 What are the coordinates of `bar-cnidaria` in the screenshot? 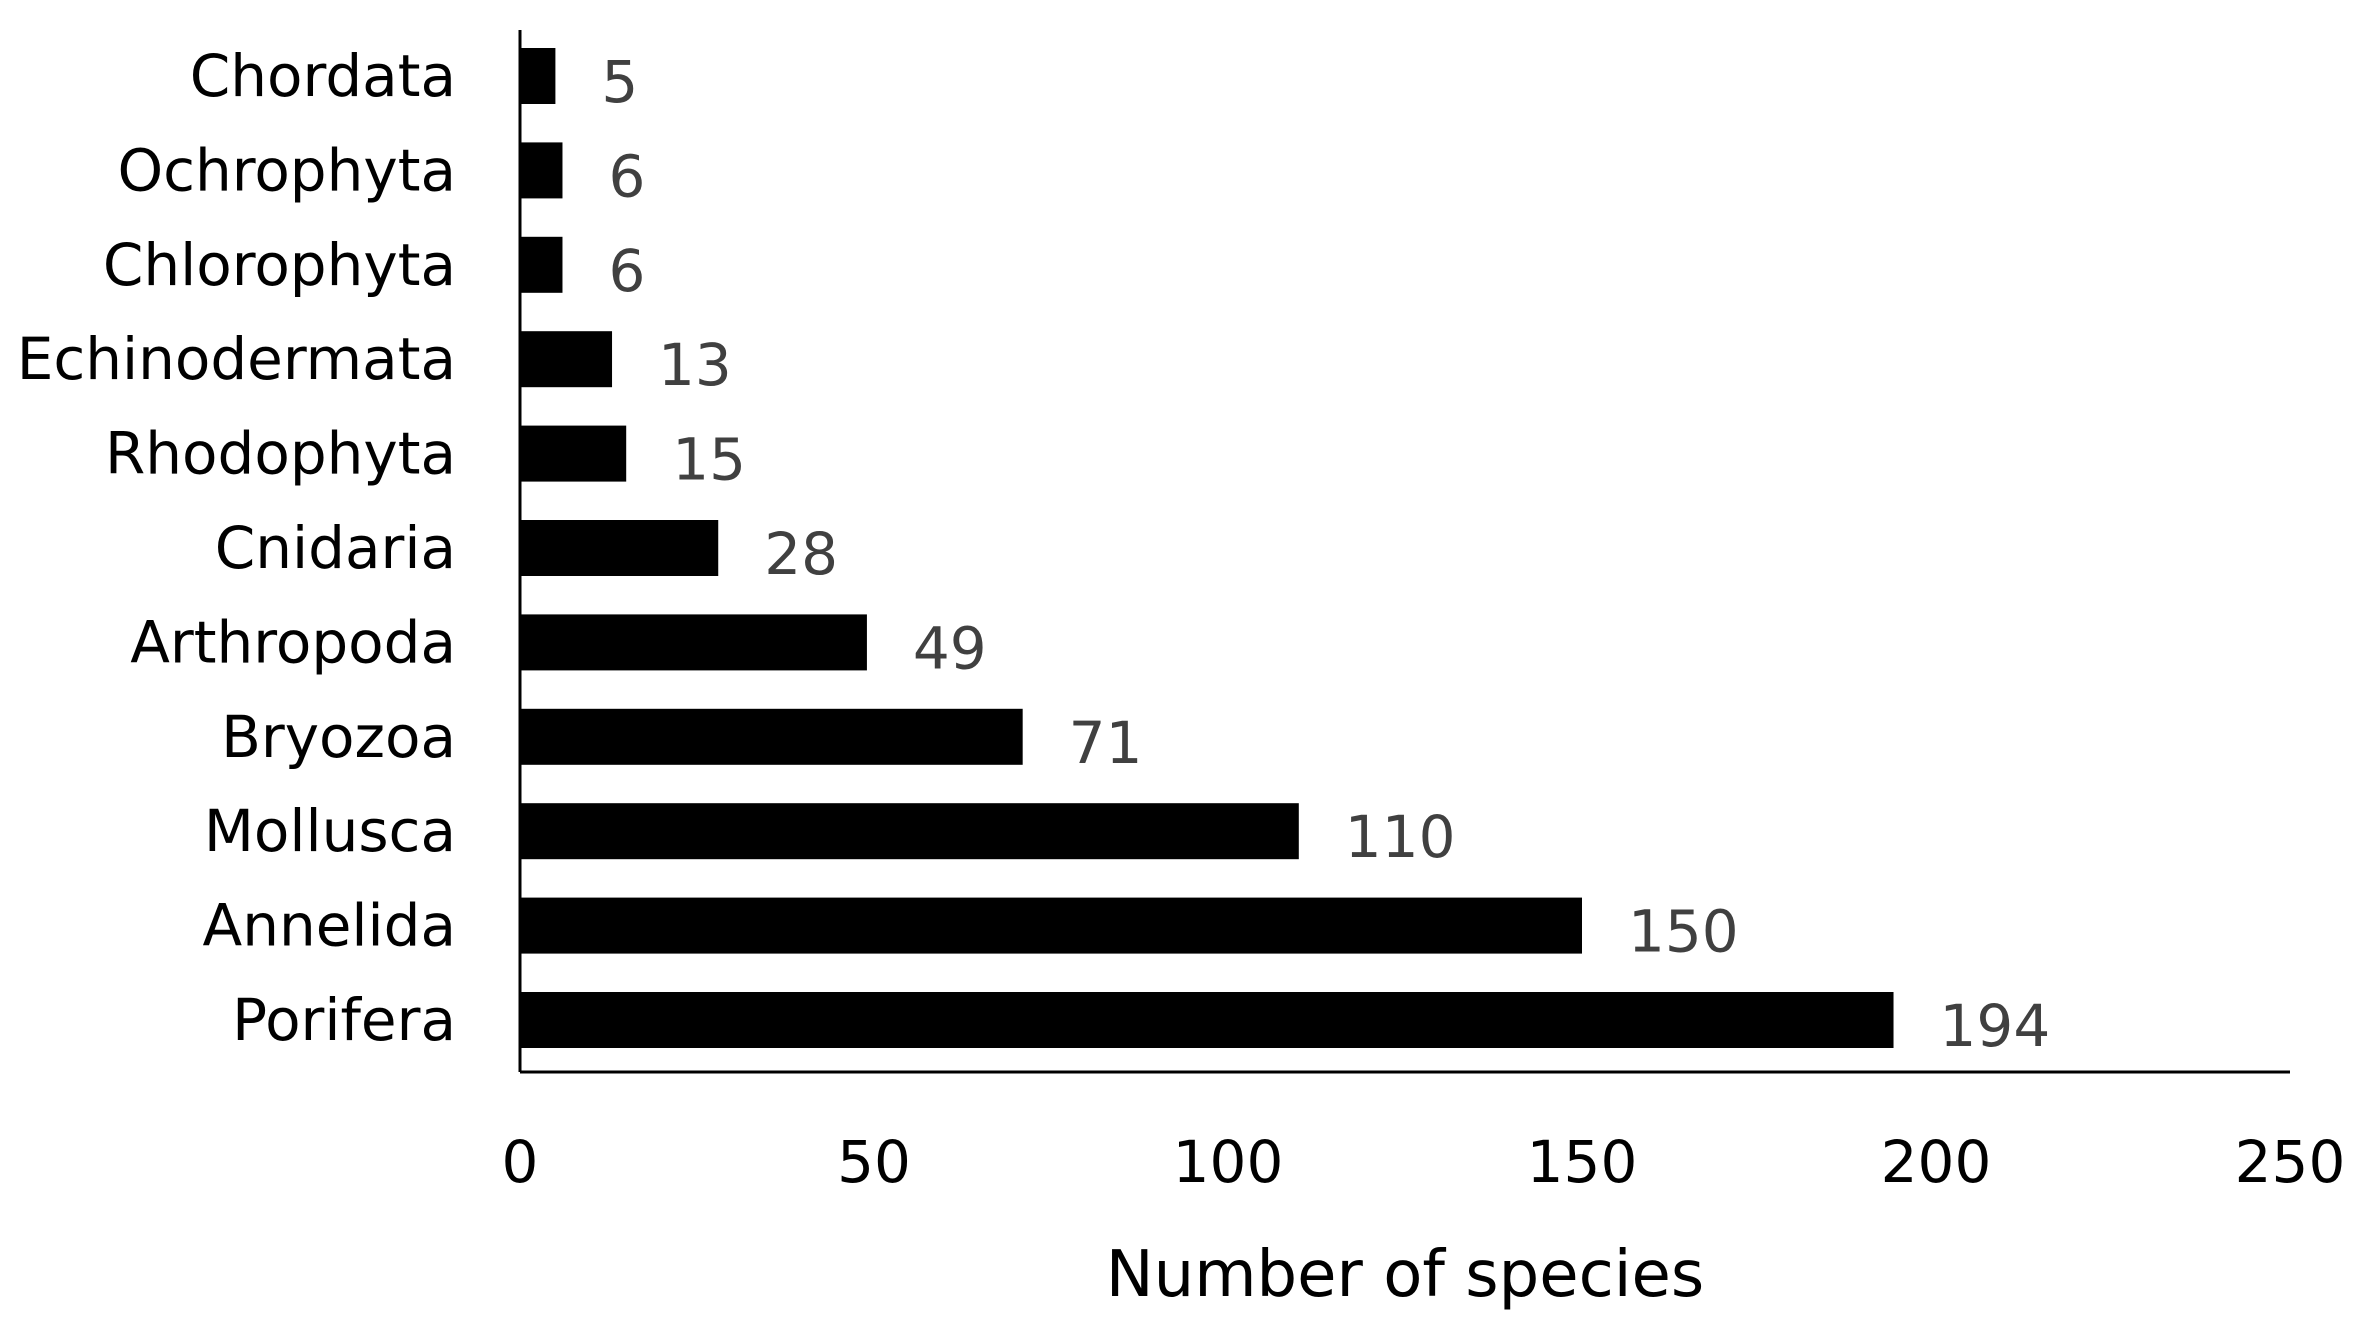 It's located at (619, 548).